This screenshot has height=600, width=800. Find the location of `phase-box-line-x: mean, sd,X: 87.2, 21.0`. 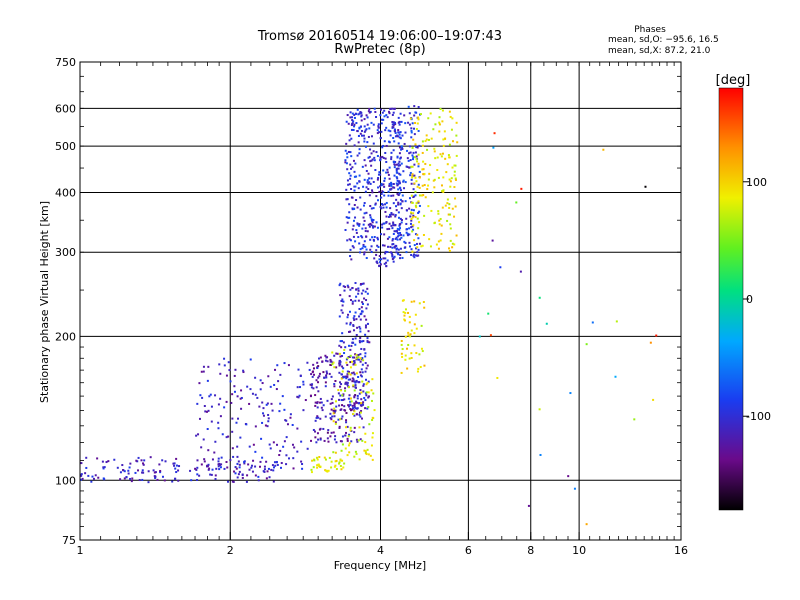

phase-box-line-x: mean, sd,X: 87.2, 21.0 is located at coordinates (659, 51).